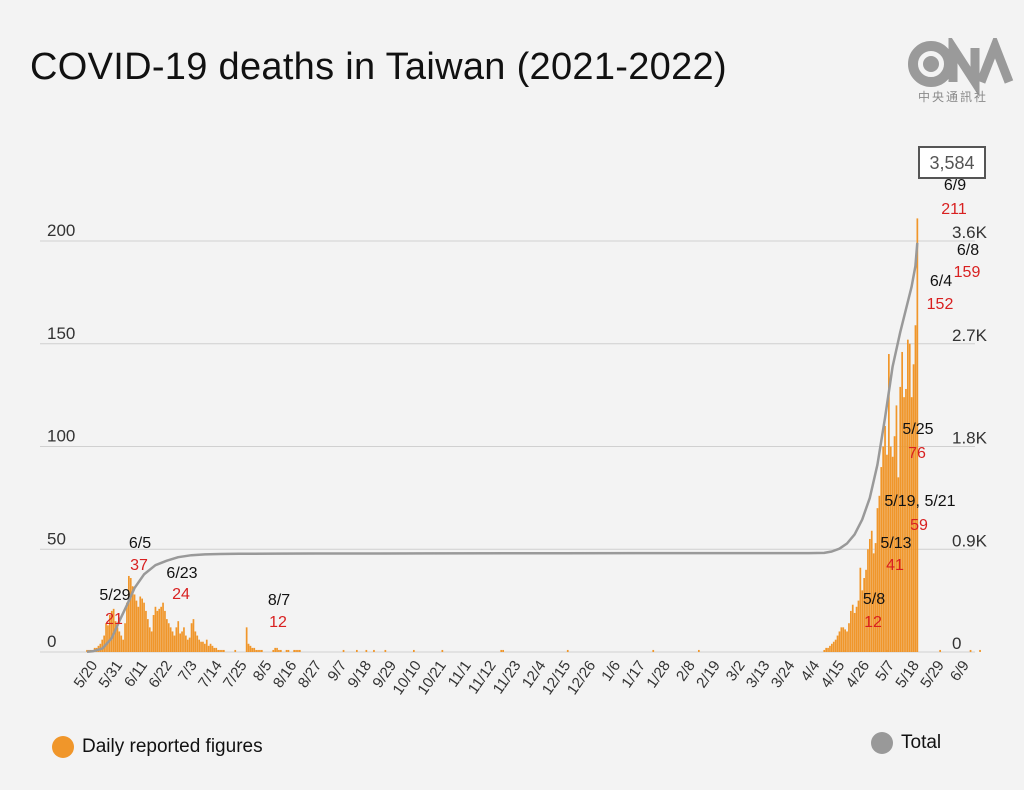  I want to click on x-tick-label: 4/26, so click(858, 675).